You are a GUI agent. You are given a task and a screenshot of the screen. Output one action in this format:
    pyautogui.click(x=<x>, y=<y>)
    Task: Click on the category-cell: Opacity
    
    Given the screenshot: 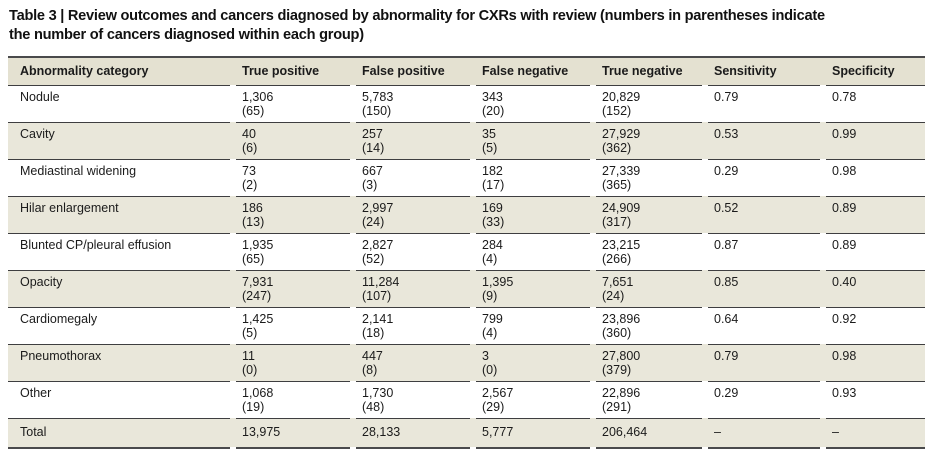 What is the action you would take?
    pyautogui.click(x=119, y=288)
    